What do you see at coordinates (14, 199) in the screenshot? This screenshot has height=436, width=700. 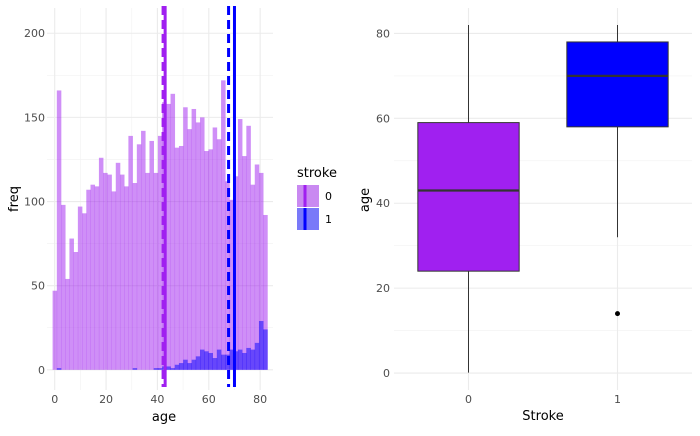 I see `histogram-y-axis-title: freq` at bounding box center [14, 199].